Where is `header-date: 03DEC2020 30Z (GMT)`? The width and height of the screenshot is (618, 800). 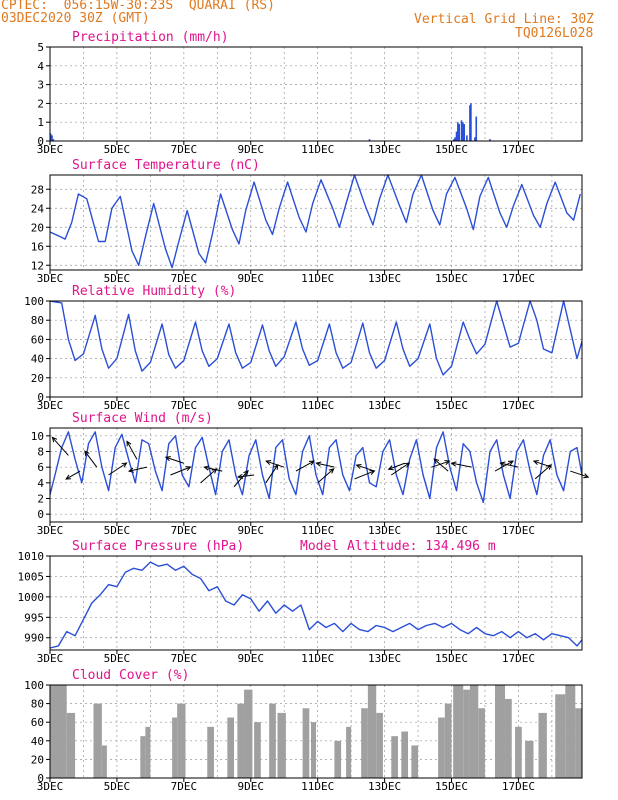
header-date: 03DEC2020 30Z (GMT) is located at coordinates (75, 18).